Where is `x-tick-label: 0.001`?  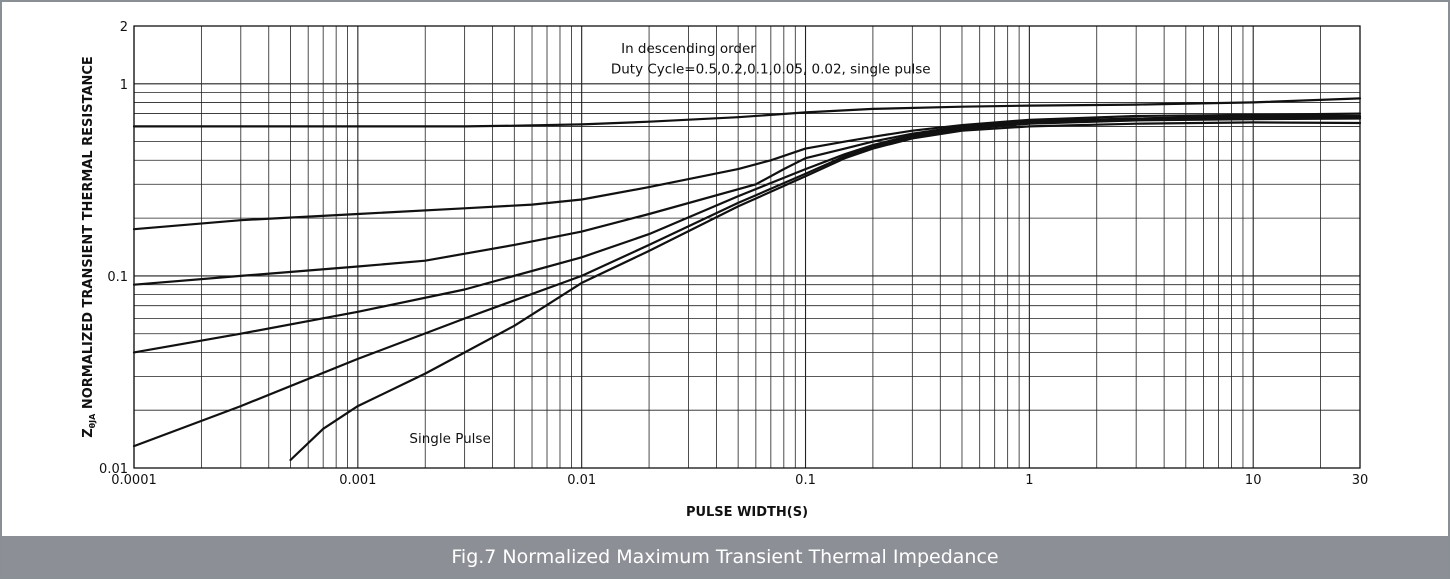 x-tick-label: 0.001 is located at coordinates (357, 480).